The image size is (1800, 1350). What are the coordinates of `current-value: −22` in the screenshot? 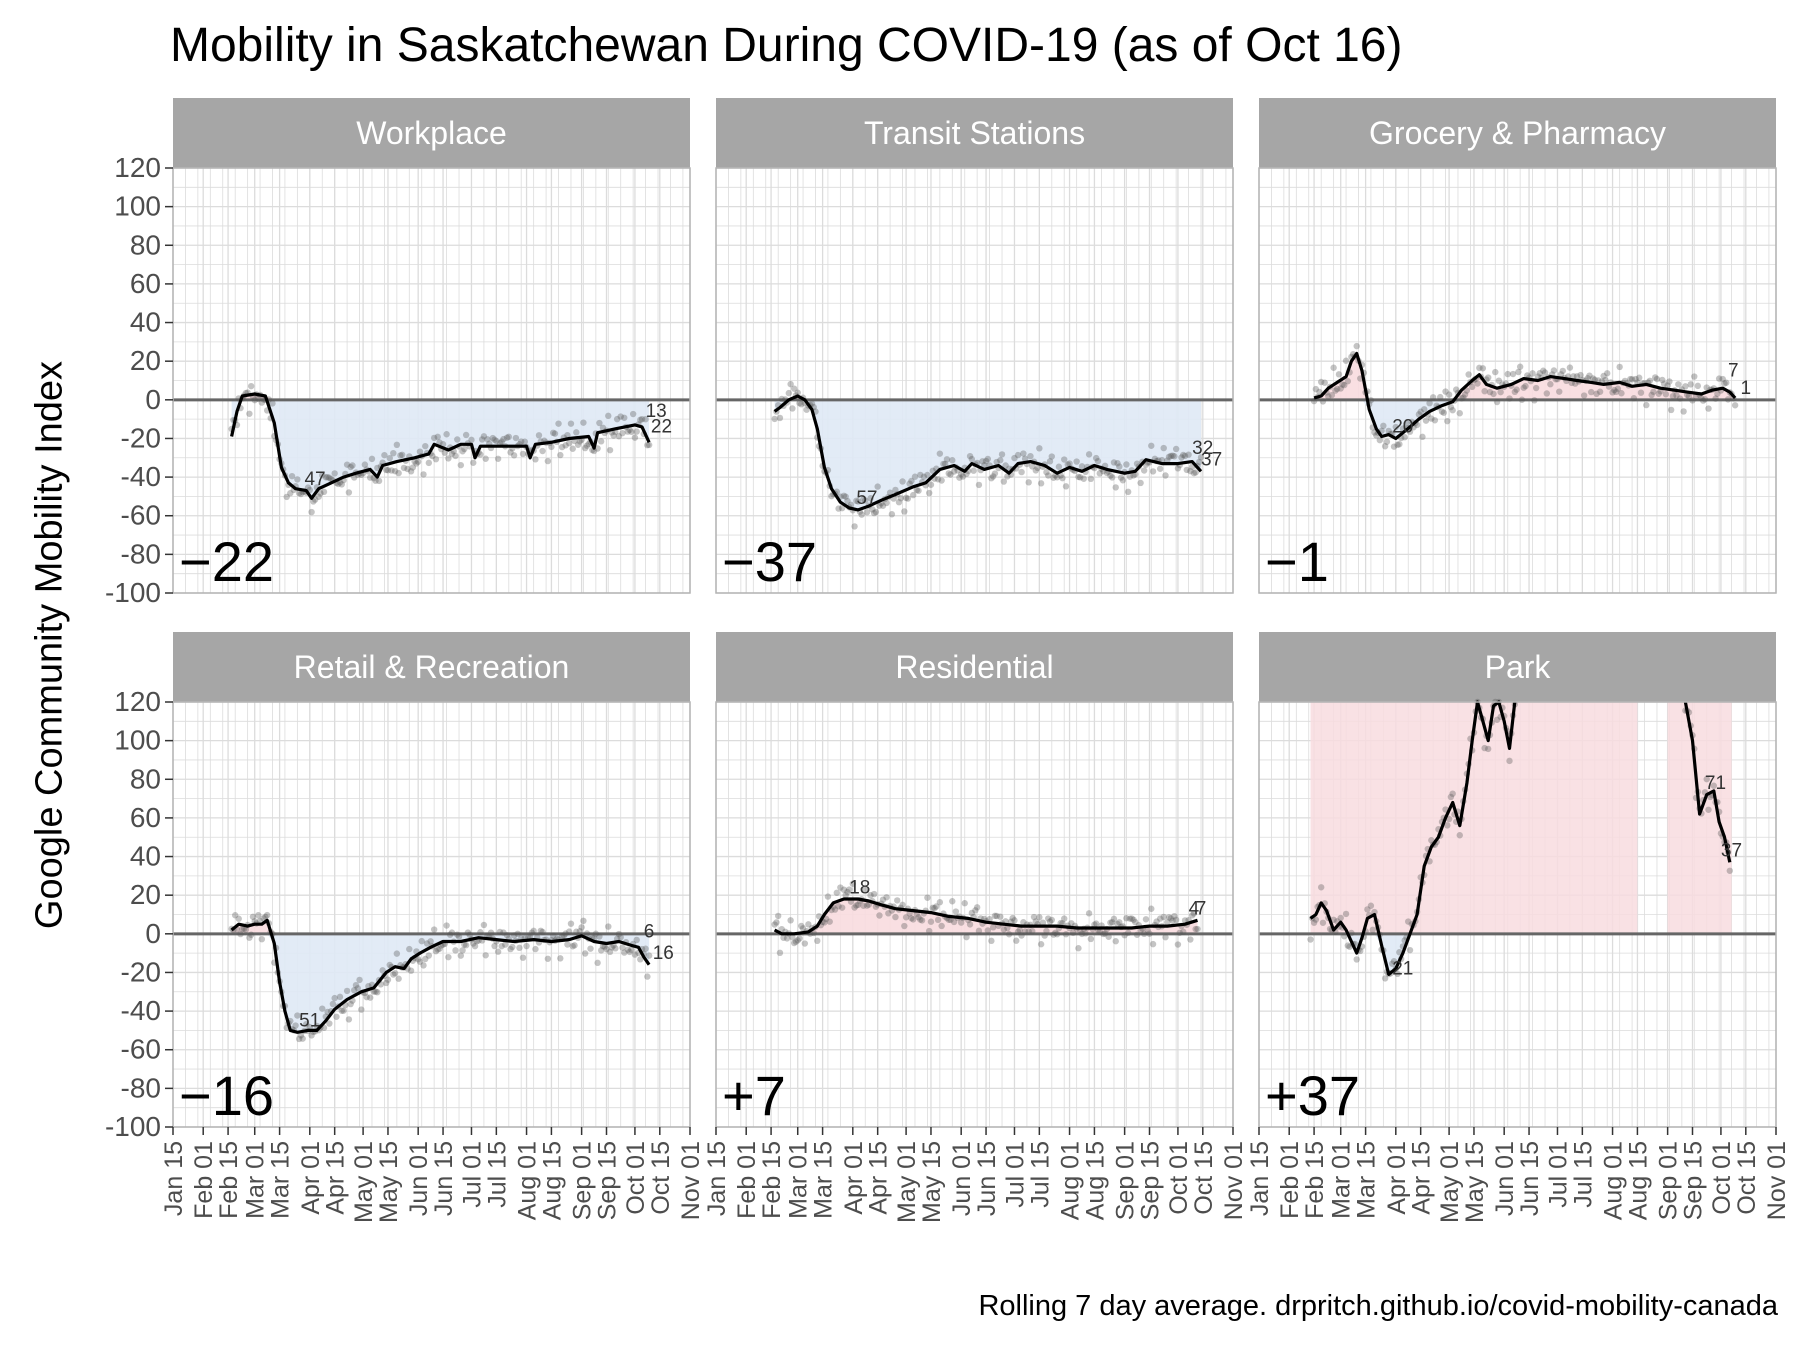 It's located at (226, 561).